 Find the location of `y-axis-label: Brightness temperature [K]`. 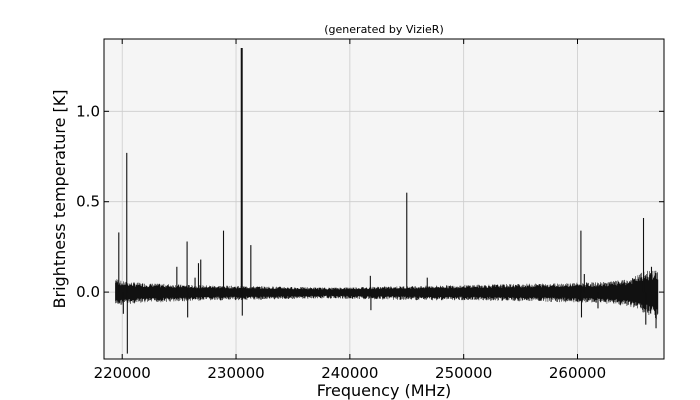

y-axis-label: Brightness temperature [K] is located at coordinates (59, 199).